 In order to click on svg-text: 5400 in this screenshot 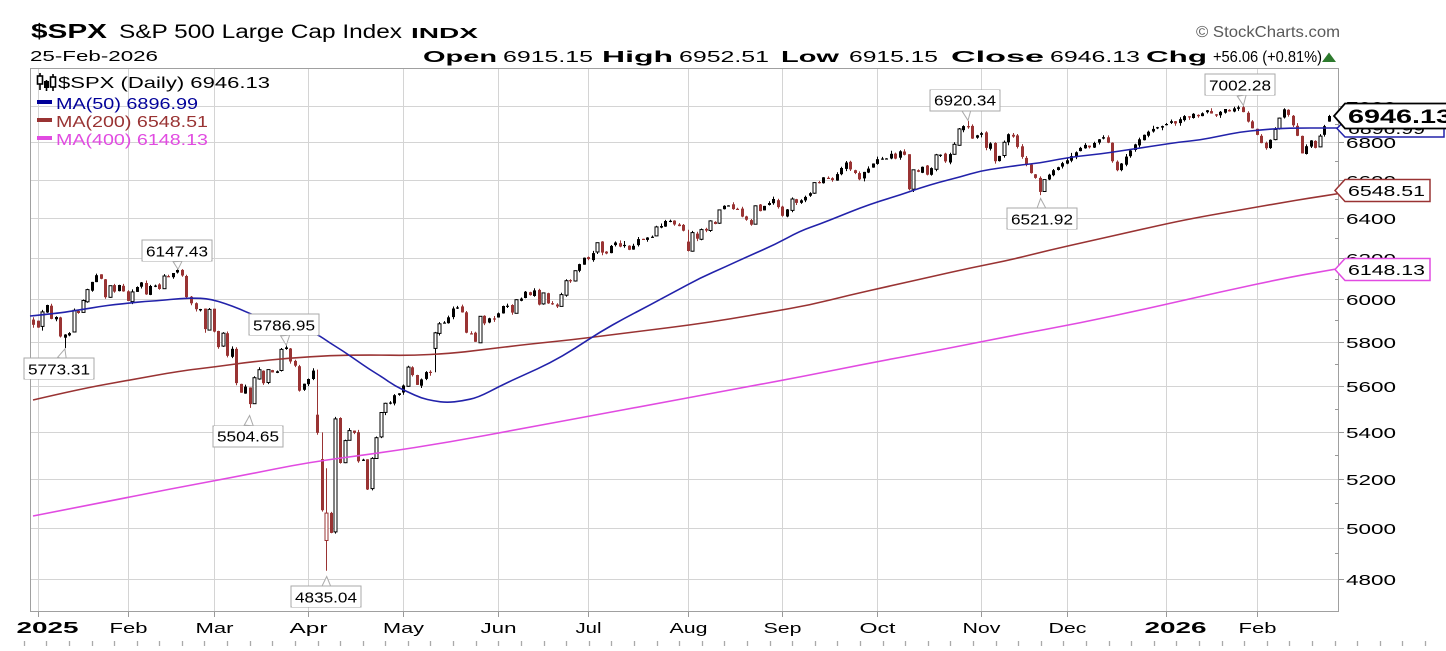, I will do `click(1371, 433)`.